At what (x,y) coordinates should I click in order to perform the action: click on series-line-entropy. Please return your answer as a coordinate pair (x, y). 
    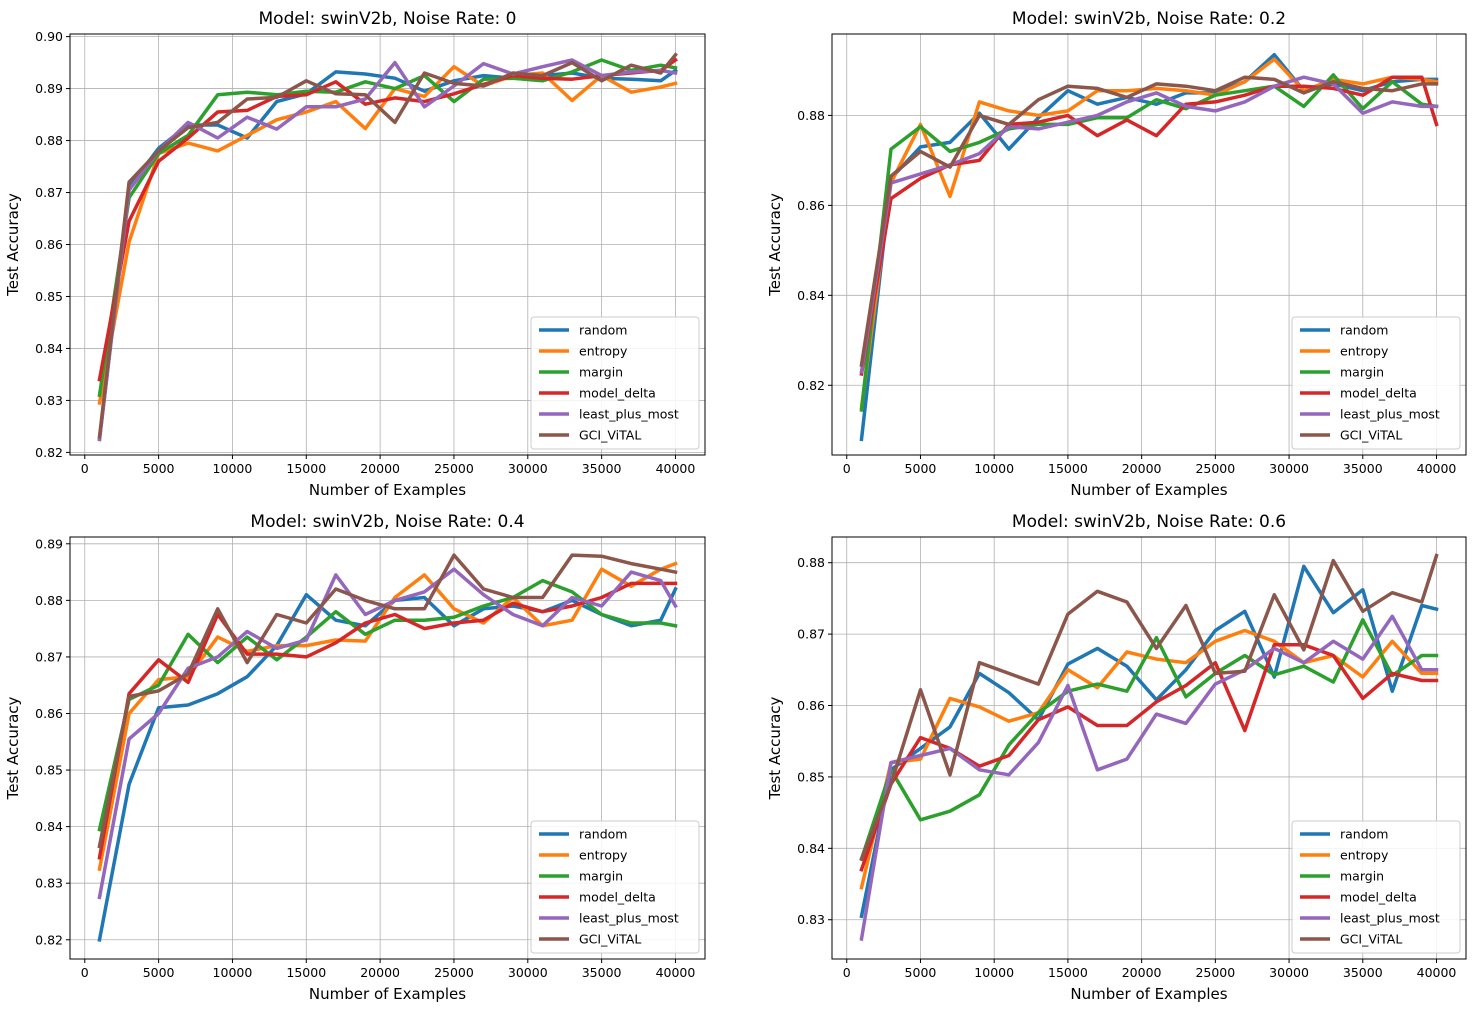
    Looking at the image, I should click on (1149, 759).